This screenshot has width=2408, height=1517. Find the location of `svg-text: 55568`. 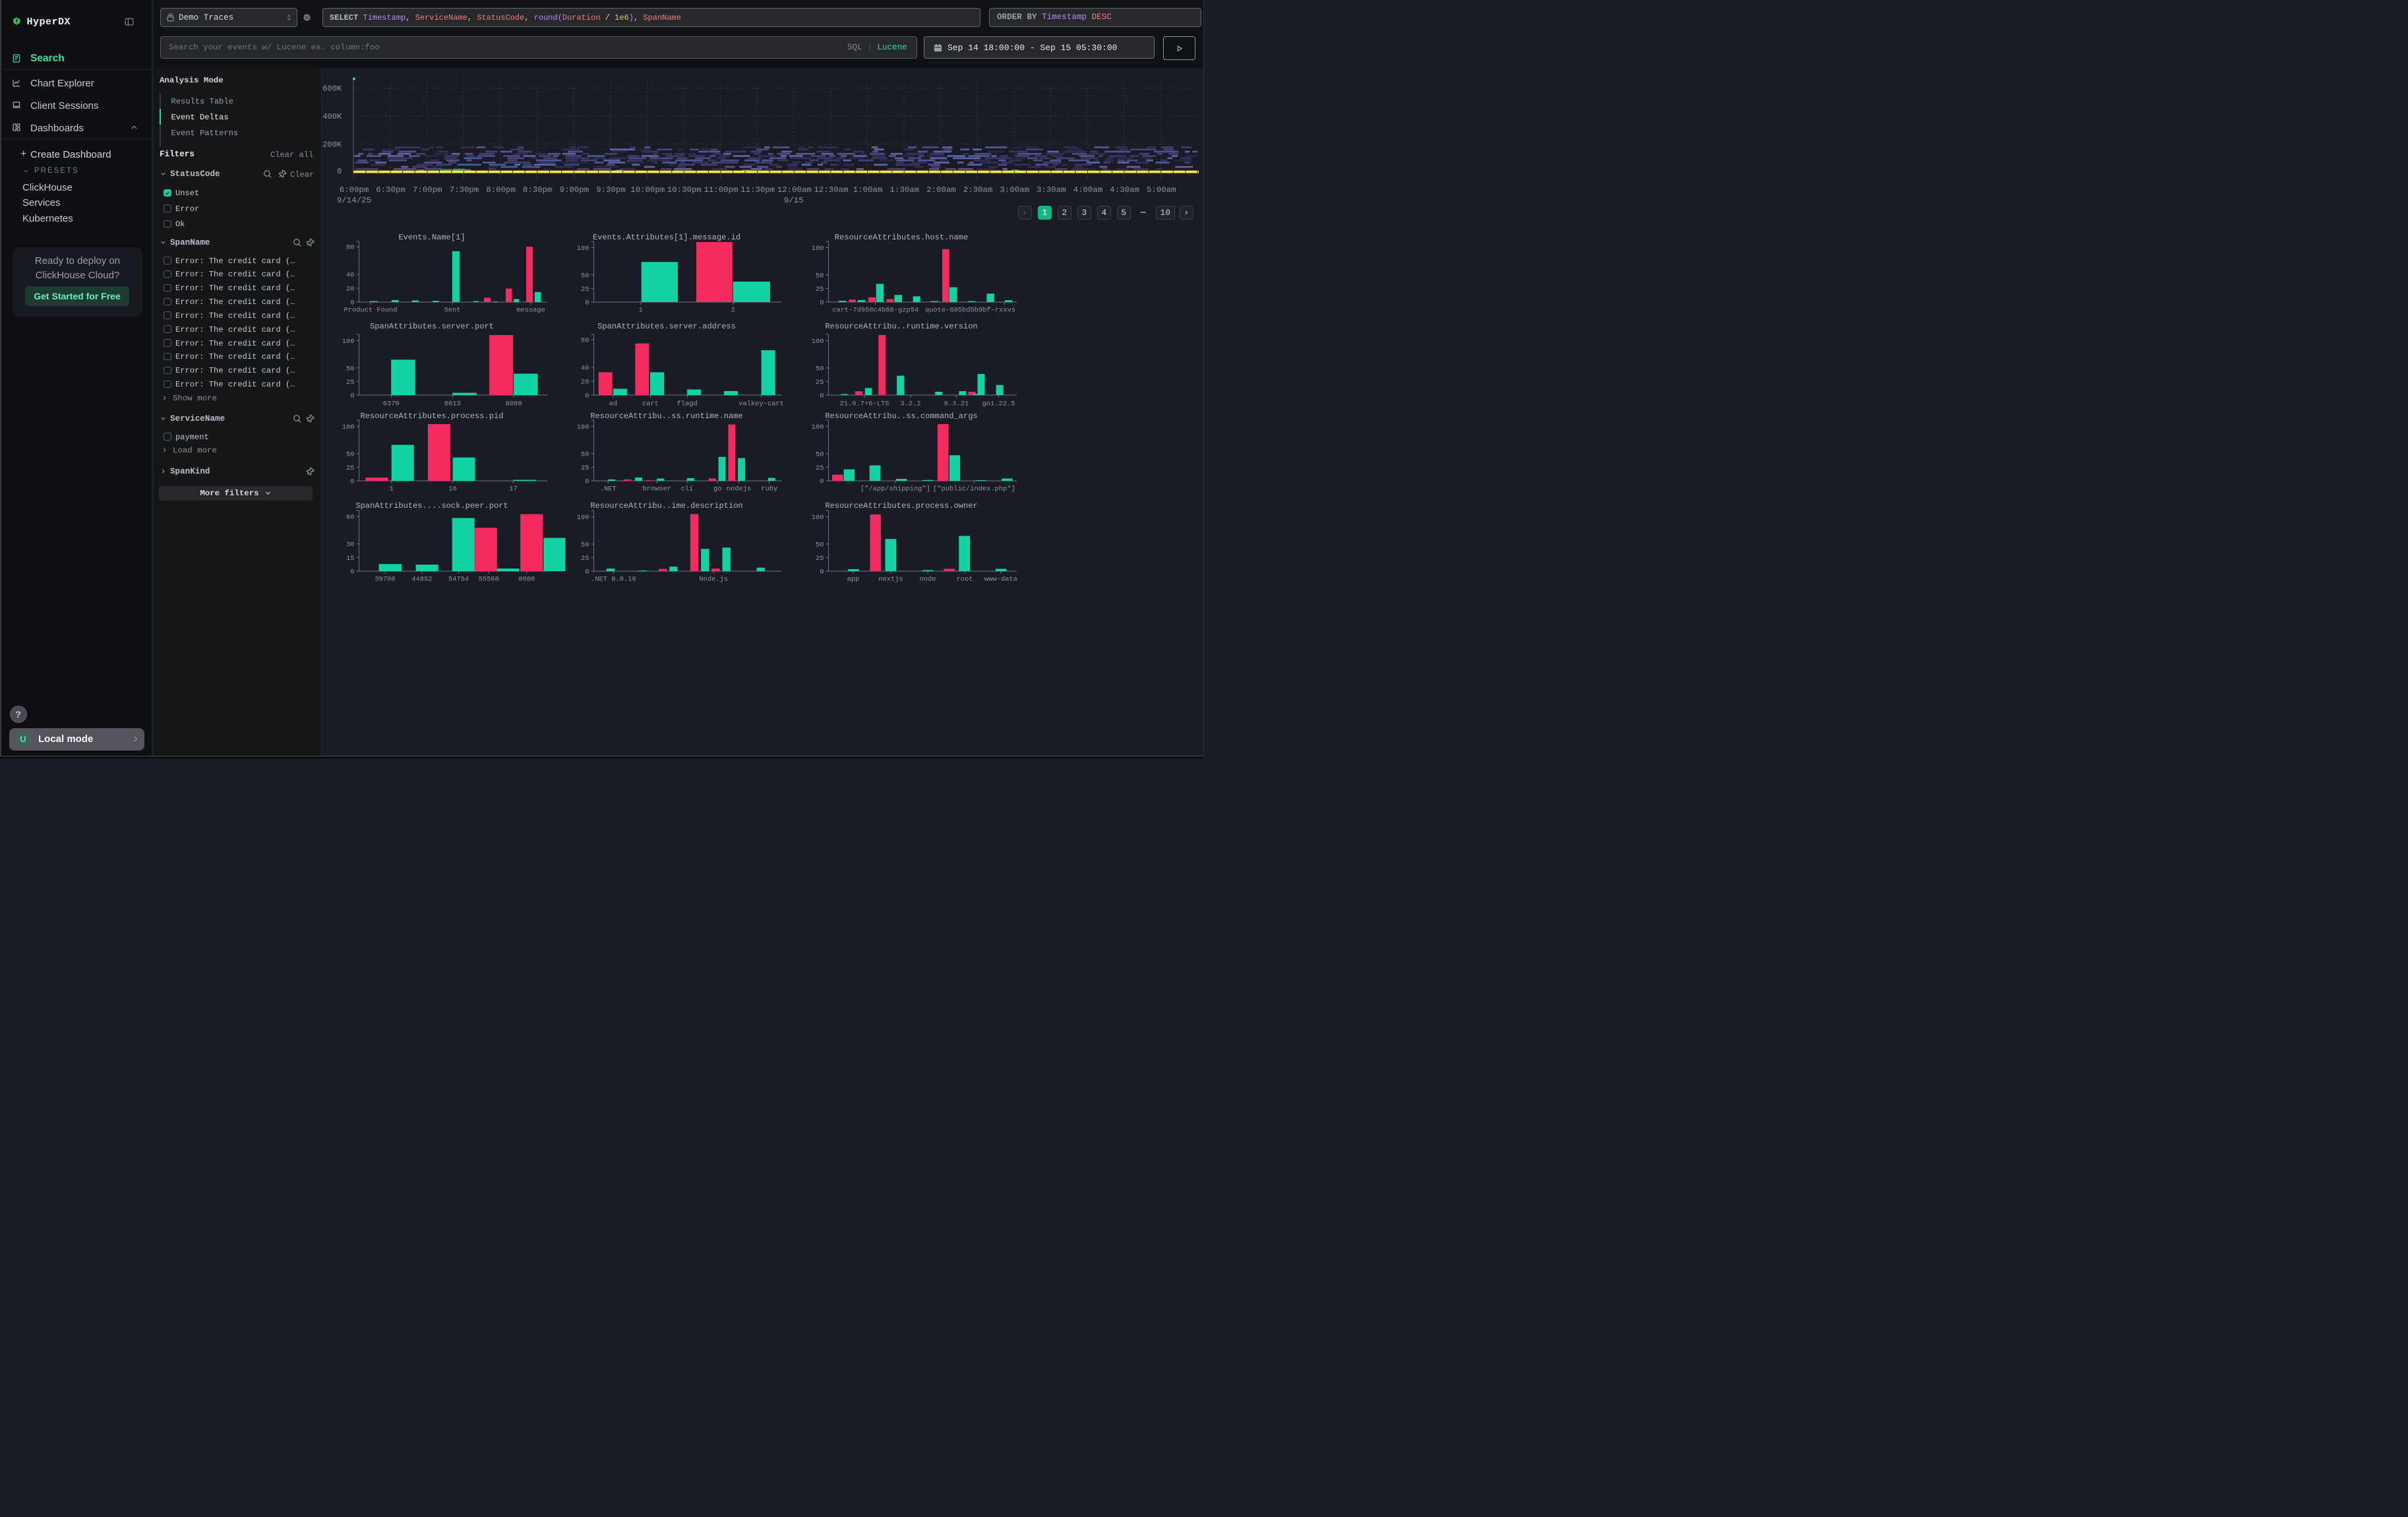

svg-text: 55568 is located at coordinates (489, 580).